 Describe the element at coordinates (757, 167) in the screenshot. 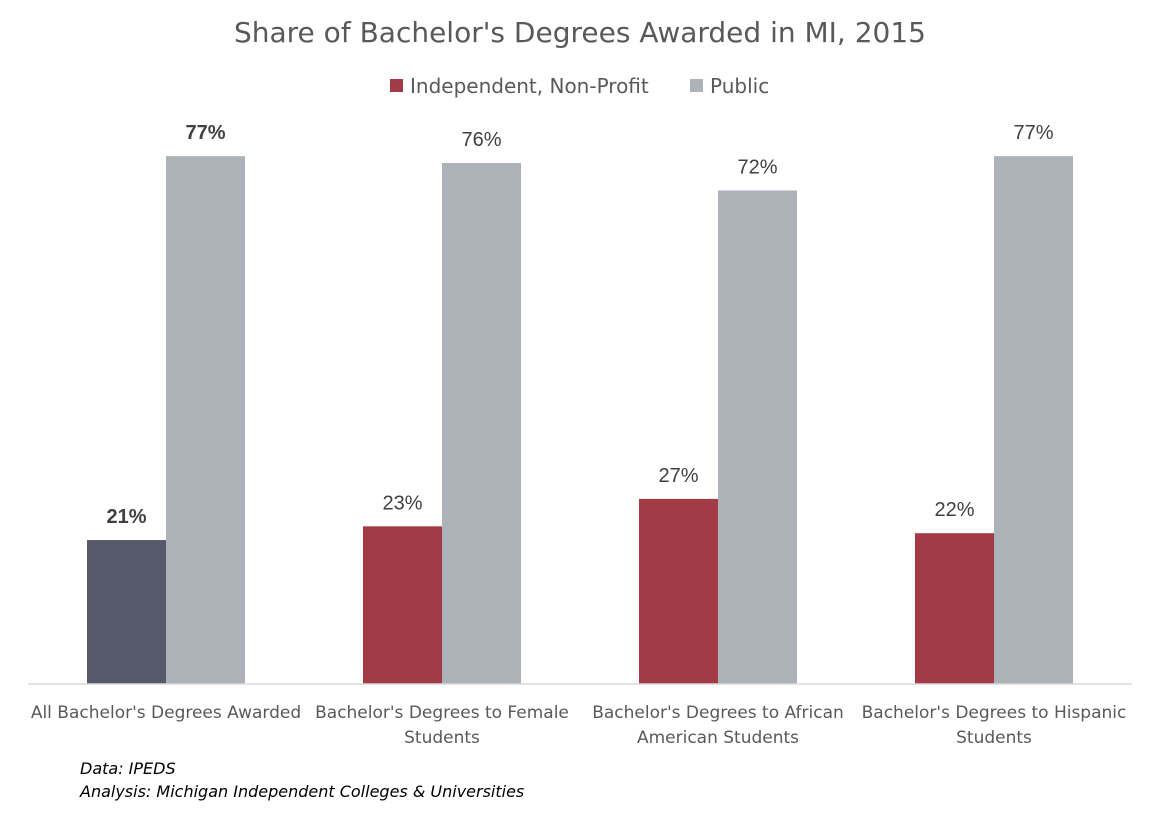

I see `data-label-public-2: 72%` at that location.